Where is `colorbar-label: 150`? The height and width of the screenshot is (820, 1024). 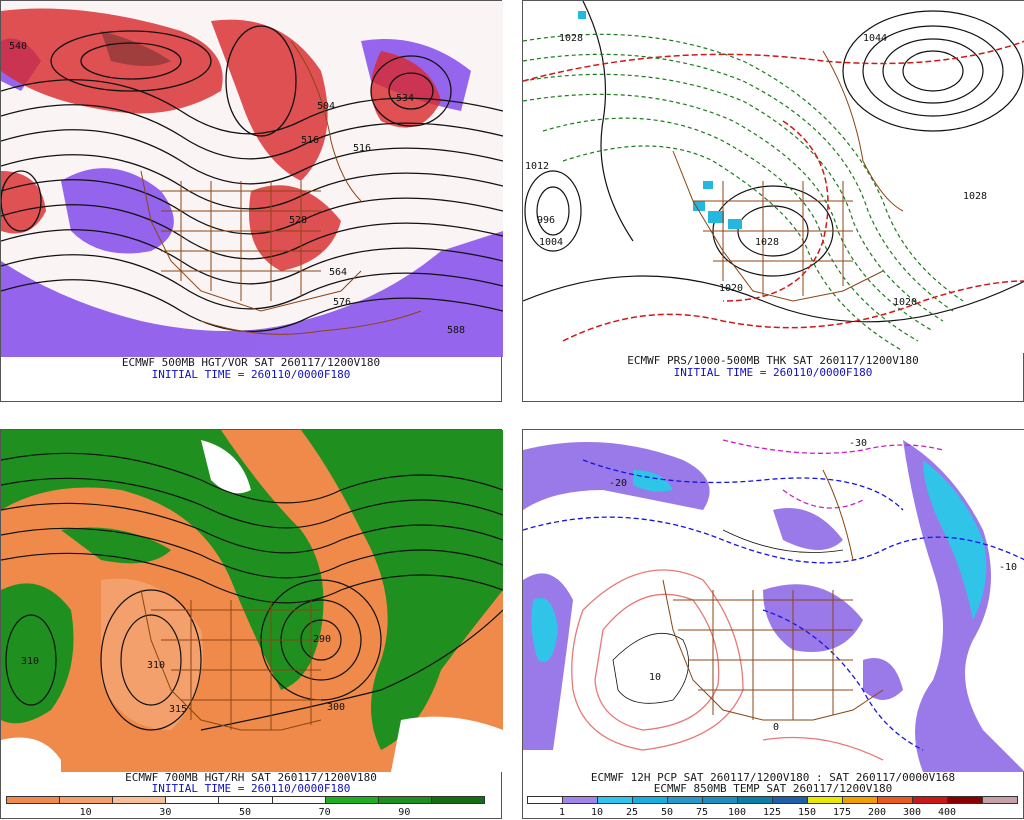
colorbar-label: 150 is located at coordinates (807, 812).